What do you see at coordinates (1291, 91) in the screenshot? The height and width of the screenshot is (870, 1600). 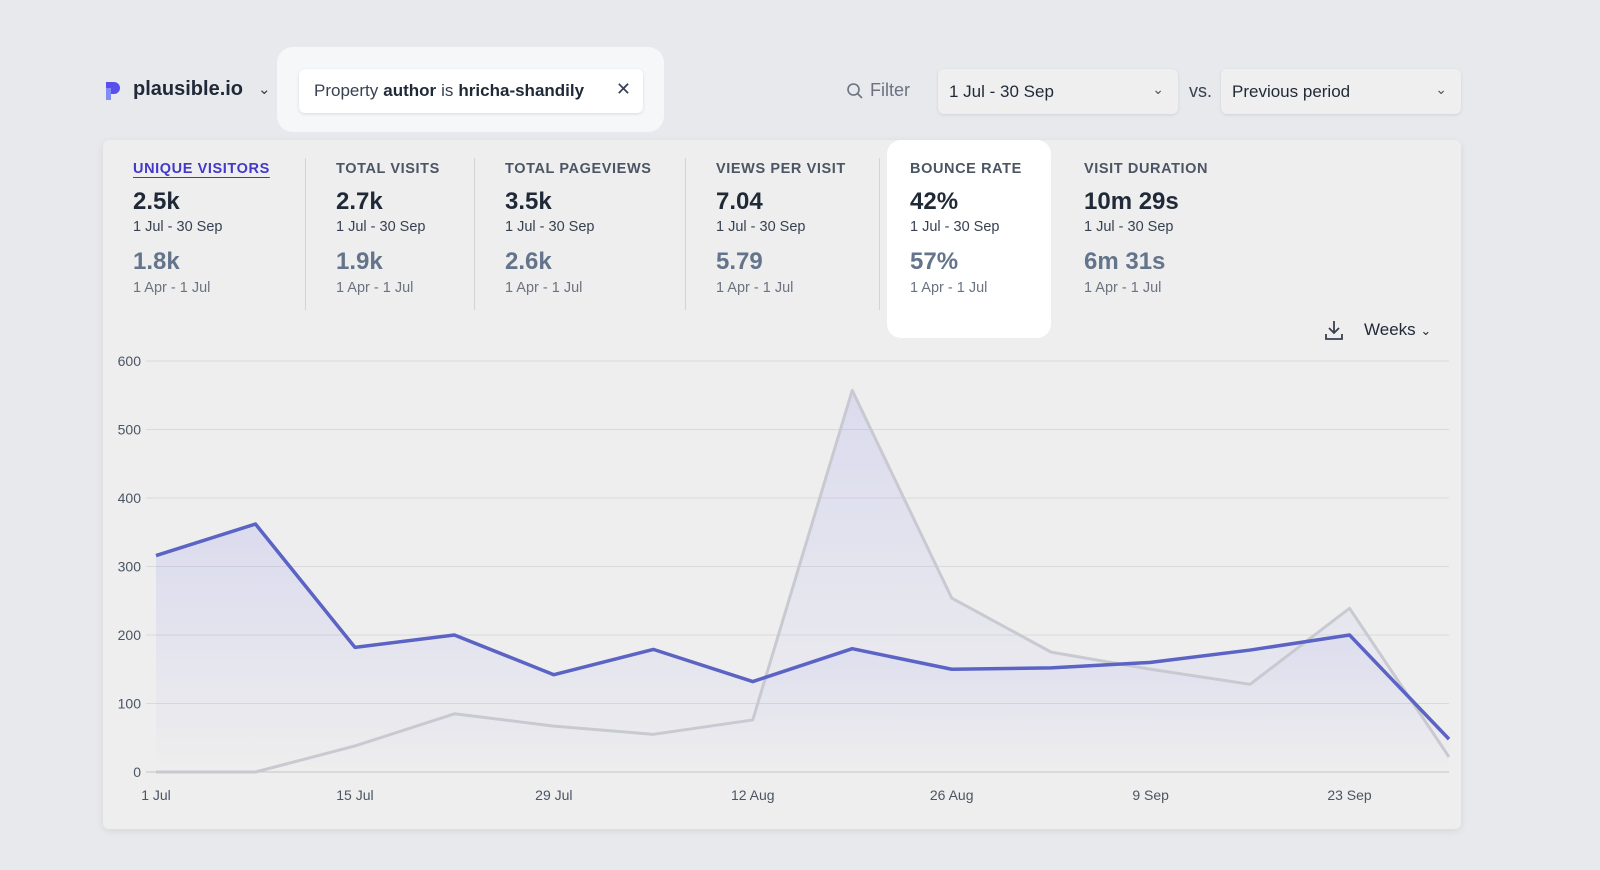 I see `comparison-value: Previous period` at bounding box center [1291, 91].